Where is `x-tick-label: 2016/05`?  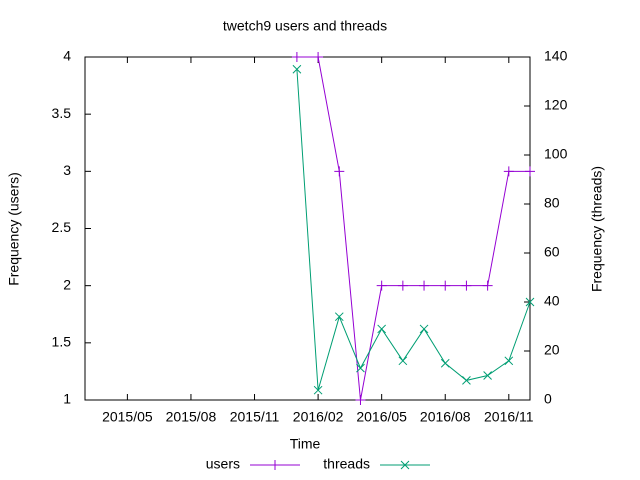 x-tick-label: 2016/05 is located at coordinates (381, 417).